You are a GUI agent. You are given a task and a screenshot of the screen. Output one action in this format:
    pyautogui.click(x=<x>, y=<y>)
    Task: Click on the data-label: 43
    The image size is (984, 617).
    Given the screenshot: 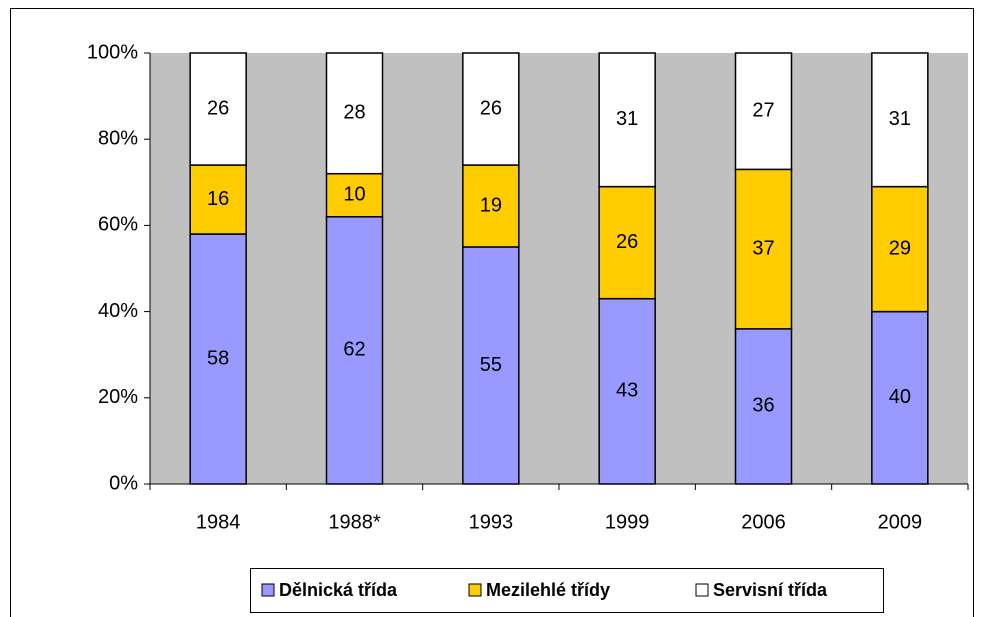 What is the action you would take?
    pyautogui.click(x=627, y=391)
    